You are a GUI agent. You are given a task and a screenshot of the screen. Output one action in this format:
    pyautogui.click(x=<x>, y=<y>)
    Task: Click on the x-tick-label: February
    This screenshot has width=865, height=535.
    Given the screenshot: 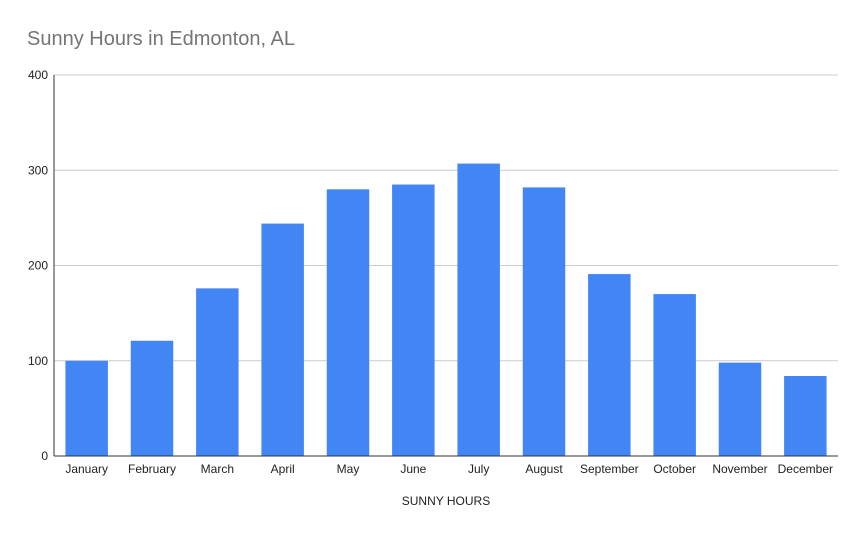 What is the action you would take?
    pyautogui.click(x=152, y=469)
    